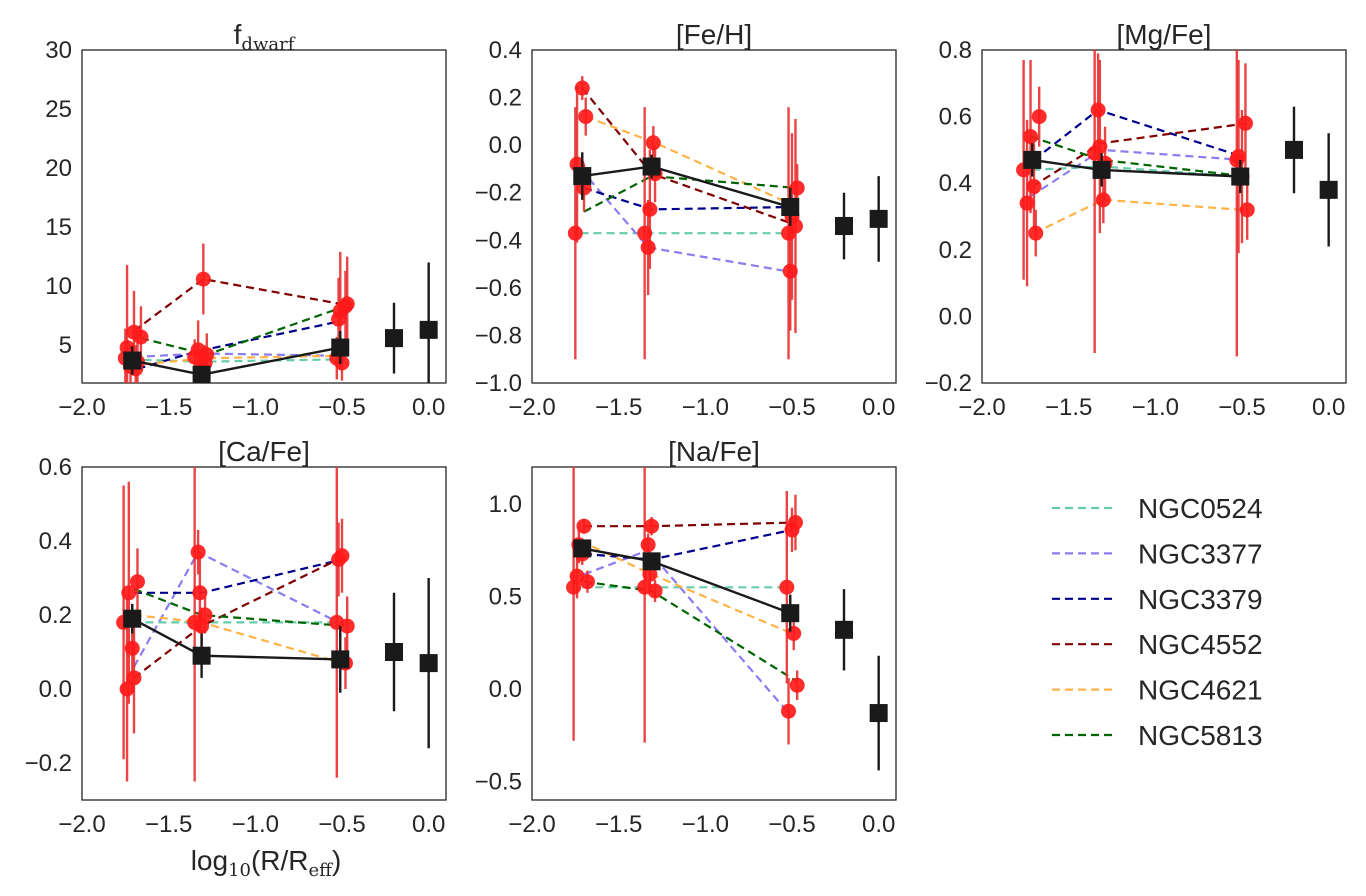 This screenshot has height=896, width=1366. I want to click on panel-title: [Na/Fe], so click(714, 451).